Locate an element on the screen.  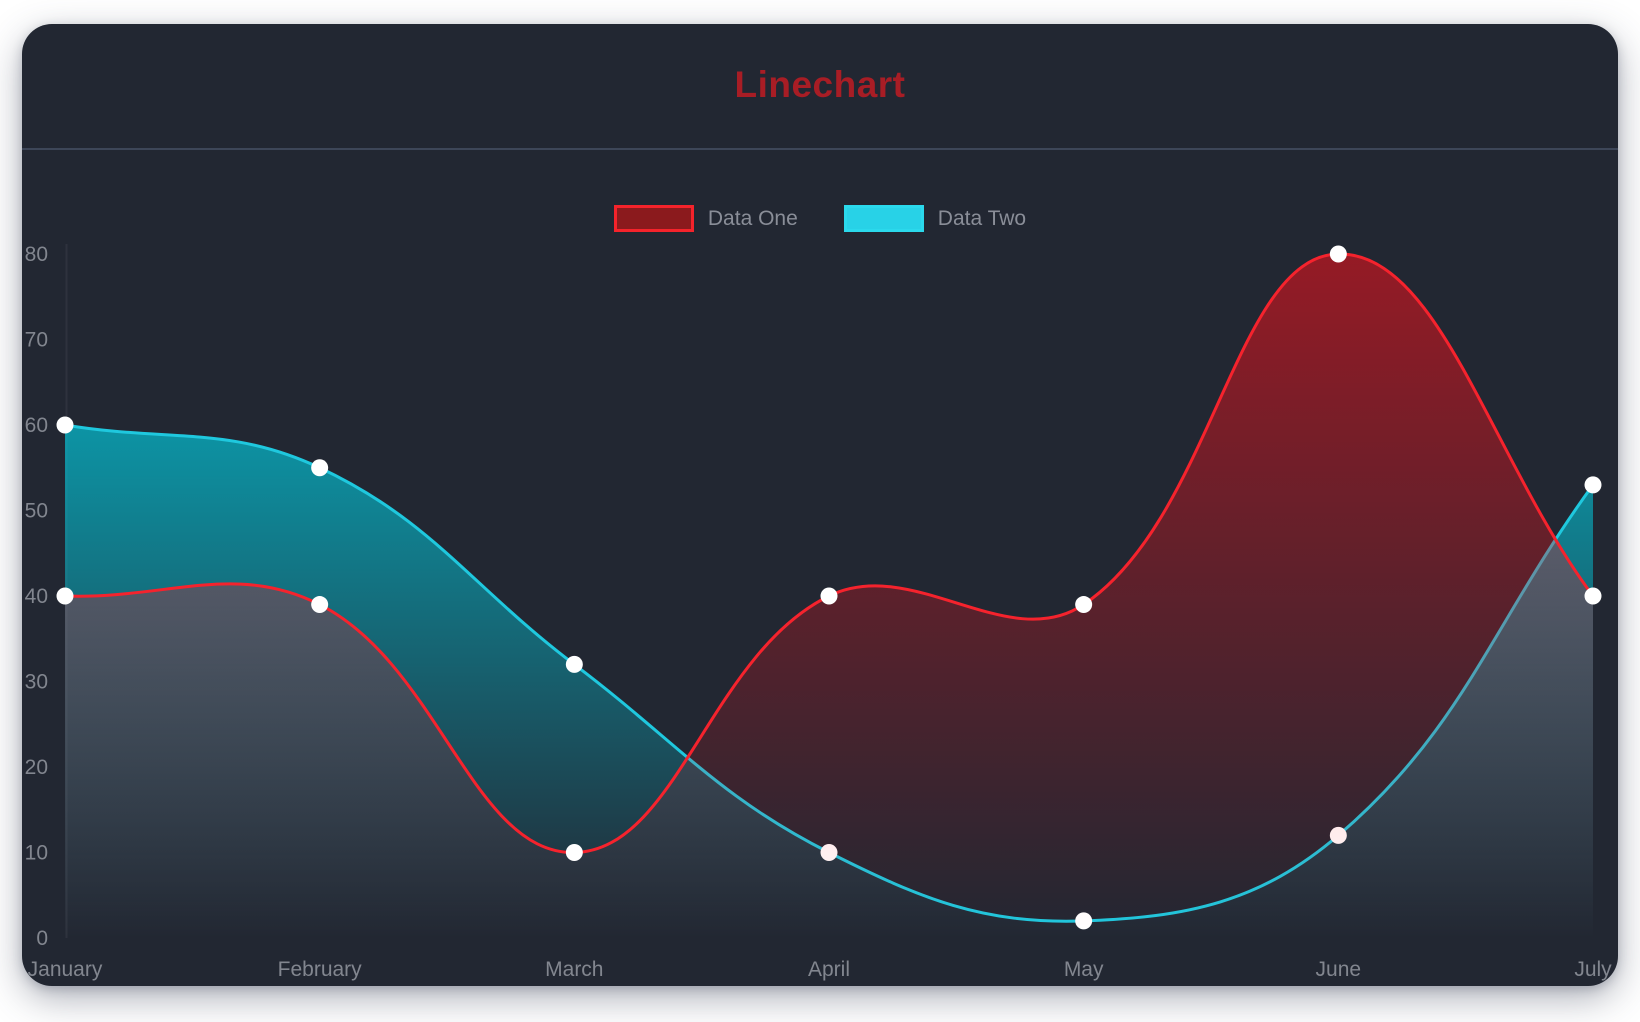
y-axis-tick-label: 20 is located at coordinates (36, 767).